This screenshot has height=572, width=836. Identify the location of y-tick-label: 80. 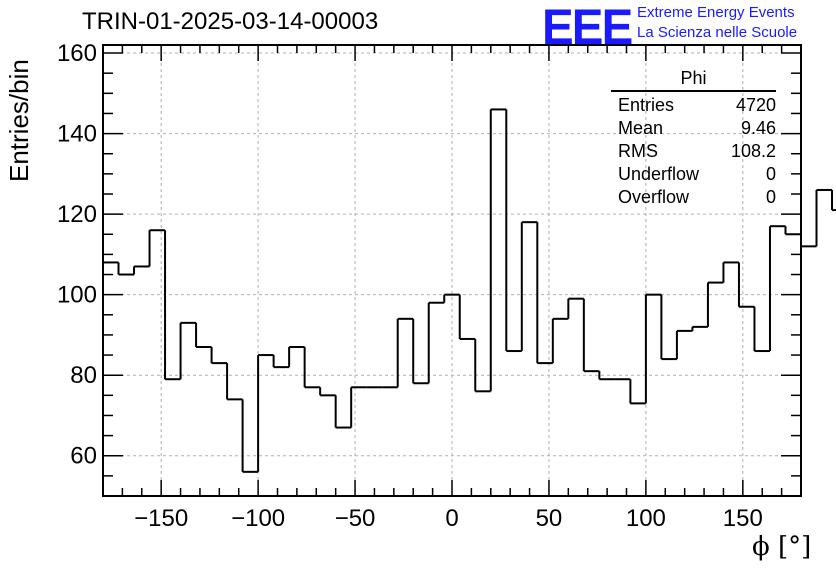
(83, 375).